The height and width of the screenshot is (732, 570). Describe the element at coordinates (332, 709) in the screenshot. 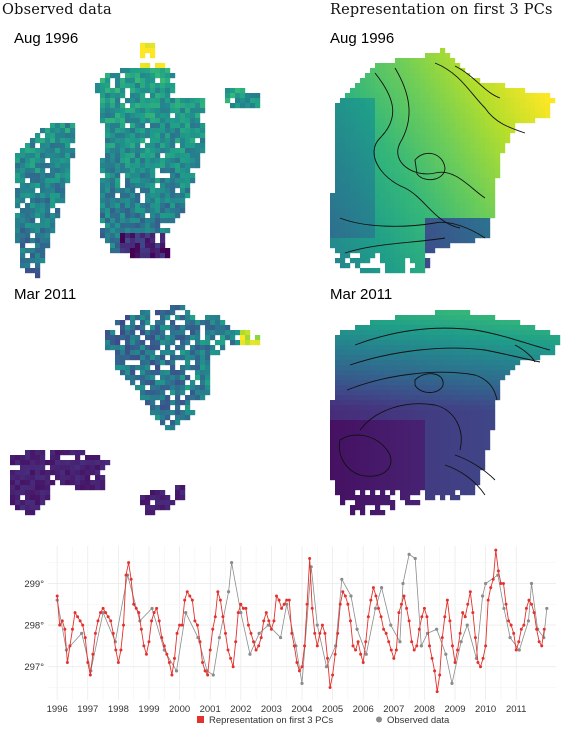

I see `x-tick-label: 2005` at that location.